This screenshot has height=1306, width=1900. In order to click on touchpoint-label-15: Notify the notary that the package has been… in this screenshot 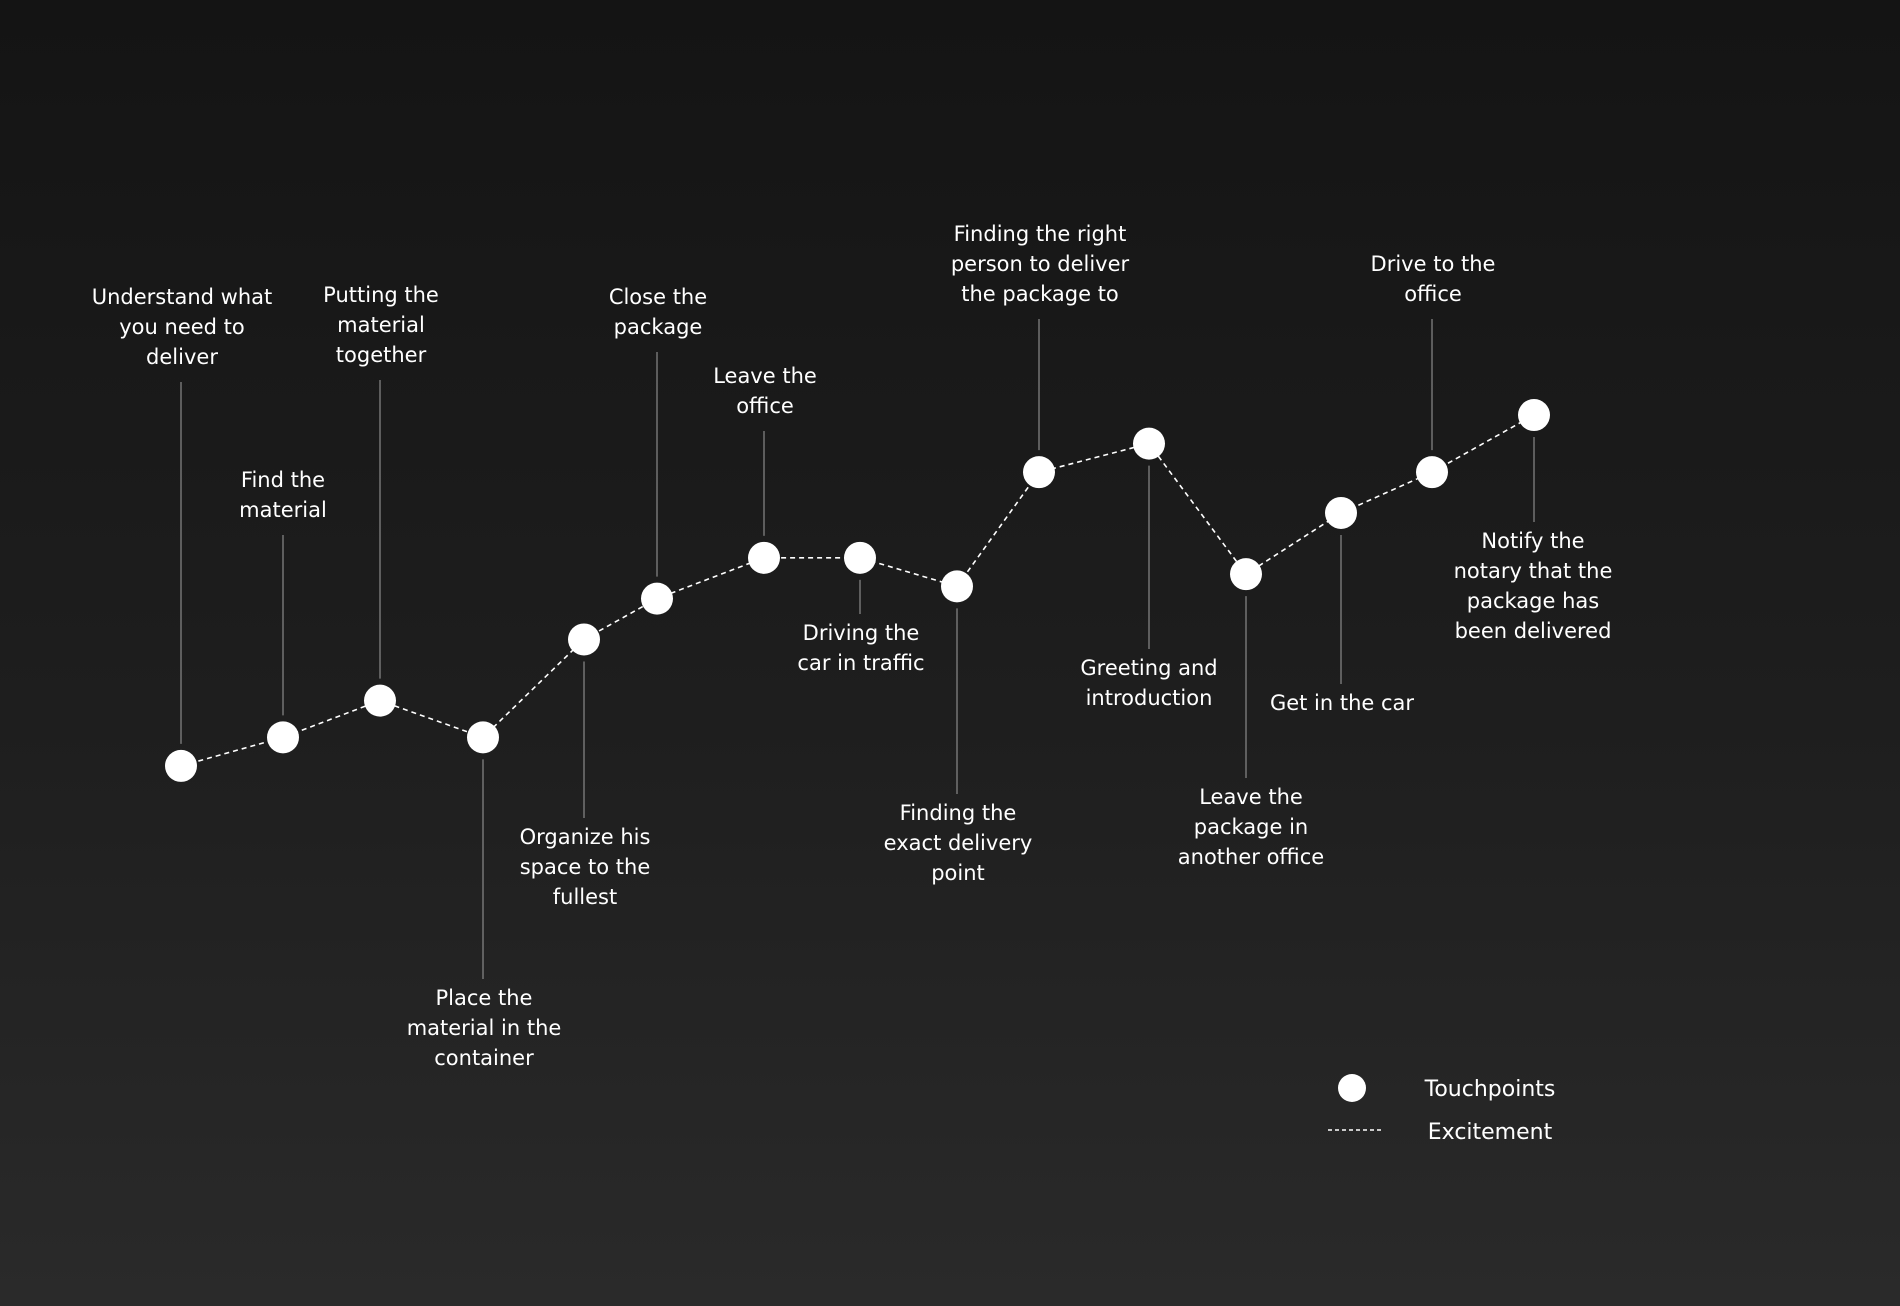, I will do `click(1533, 586)`.